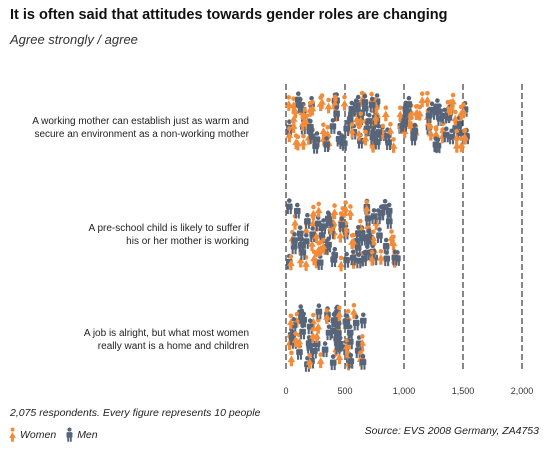 The height and width of the screenshot is (451, 551). I want to click on x-tick-label-2: 1,000, so click(404, 391).